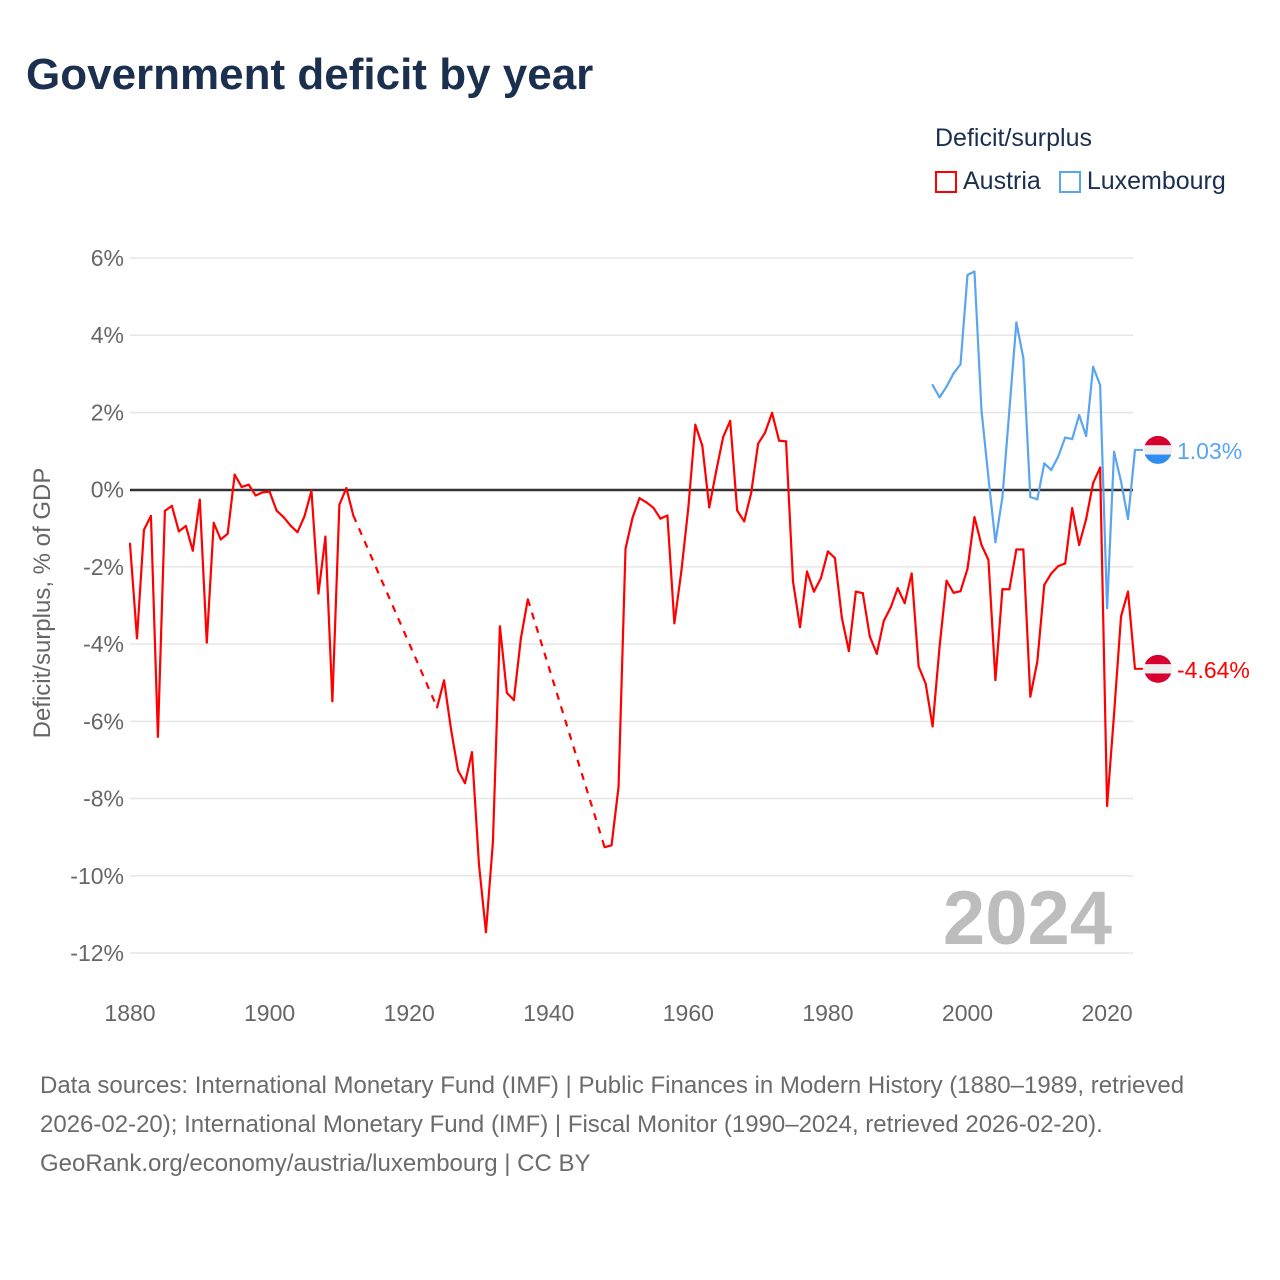 This screenshot has width=1280, height=1280. I want to click on legend-item-luxembourg: Luxembourg, so click(1142, 181).